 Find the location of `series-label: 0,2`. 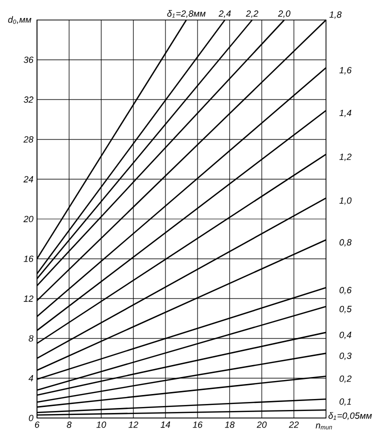

series-label: 0,2 is located at coordinates (346, 379).